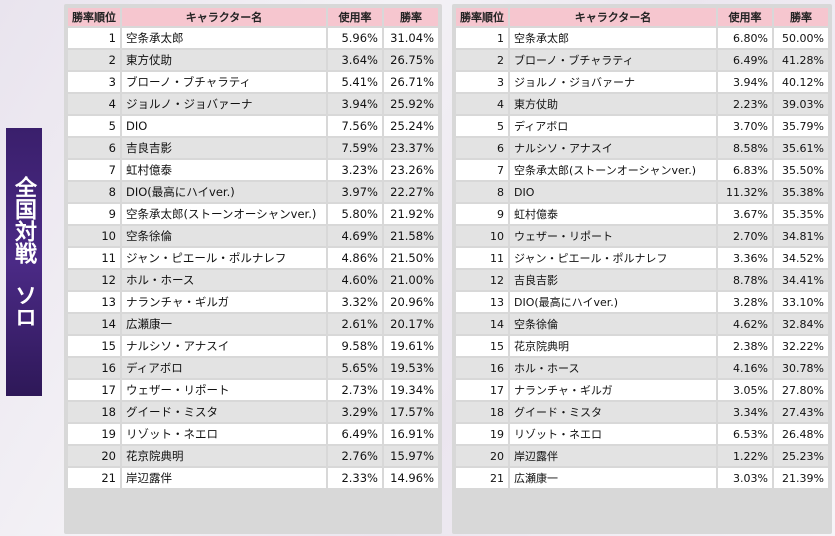 This screenshot has height=536, width=835. I want to click on table-row: 13 ナランチャ・ギルガ 3.32% 20.96%, so click(253, 302).